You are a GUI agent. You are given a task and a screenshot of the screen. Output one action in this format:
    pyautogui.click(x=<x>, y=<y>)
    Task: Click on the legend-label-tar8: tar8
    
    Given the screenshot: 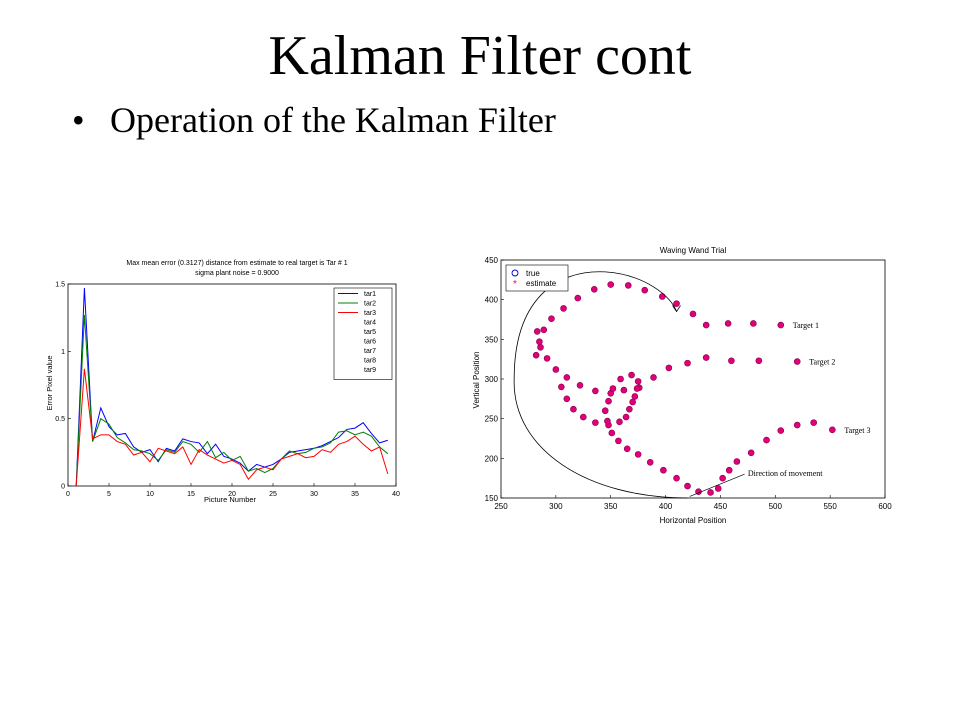 What is the action you would take?
    pyautogui.click(x=370, y=361)
    